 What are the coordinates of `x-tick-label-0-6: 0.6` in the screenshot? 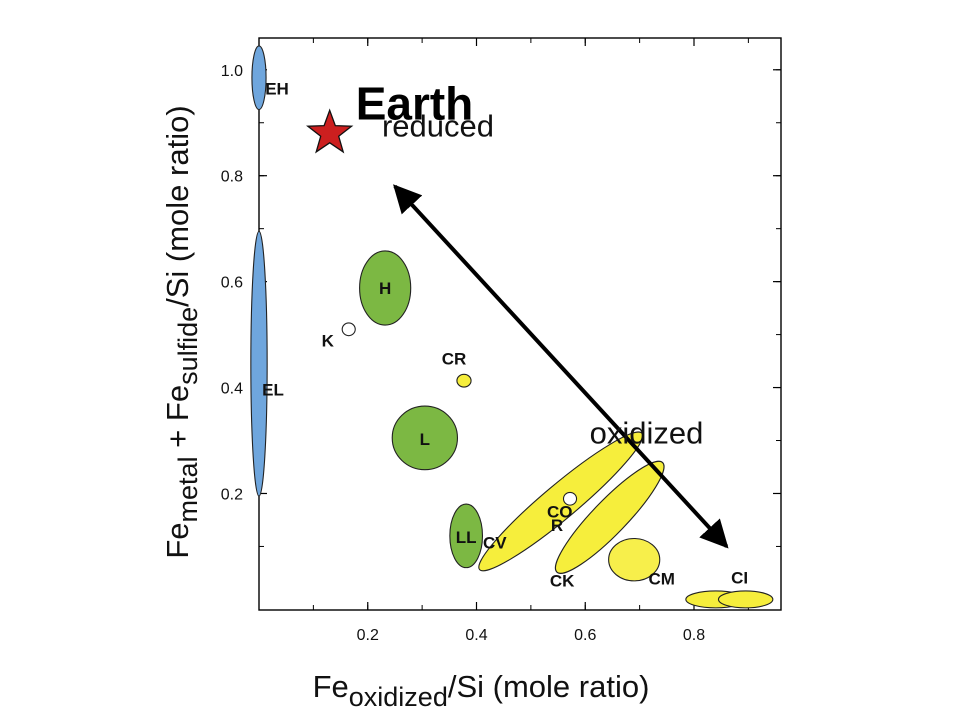 It's located at (585, 635).